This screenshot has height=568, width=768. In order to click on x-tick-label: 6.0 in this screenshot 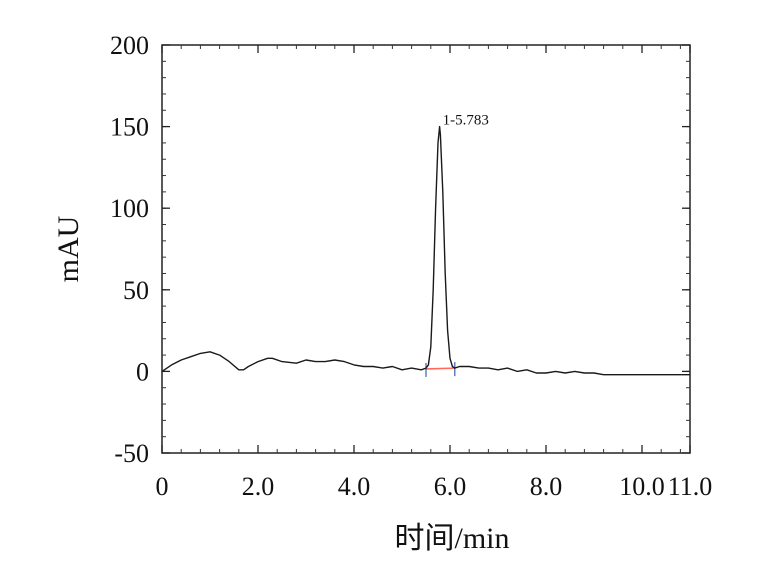, I will do `click(450, 486)`.